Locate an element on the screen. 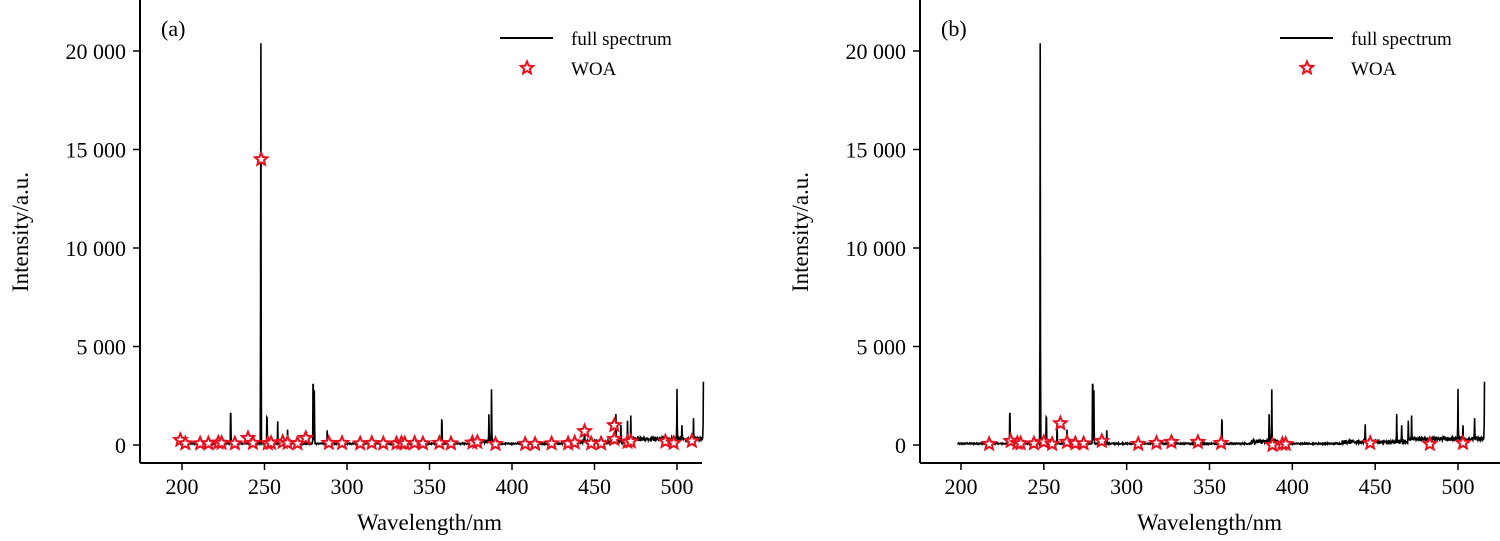 The image size is (1500, 541). panel-label: (a) is located at coordinates (173, 28).